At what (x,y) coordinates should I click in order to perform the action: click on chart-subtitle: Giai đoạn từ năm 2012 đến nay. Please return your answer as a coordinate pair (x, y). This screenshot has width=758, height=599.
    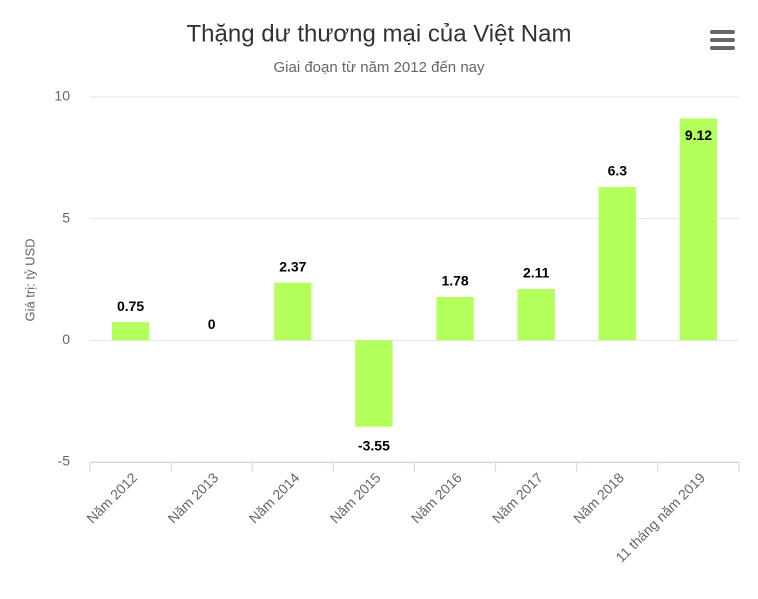
    Looking at the image, I should click on (379, 67).